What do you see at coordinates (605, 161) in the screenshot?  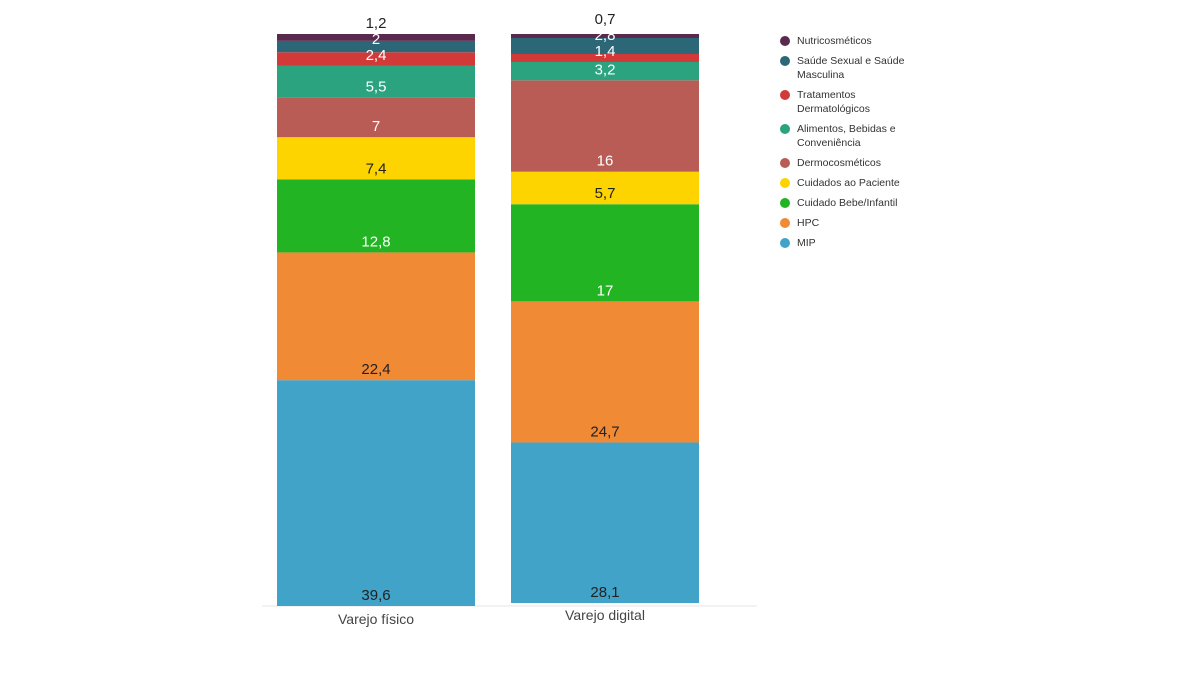 I see `data-label: 16` at bounding box center [605, 161].